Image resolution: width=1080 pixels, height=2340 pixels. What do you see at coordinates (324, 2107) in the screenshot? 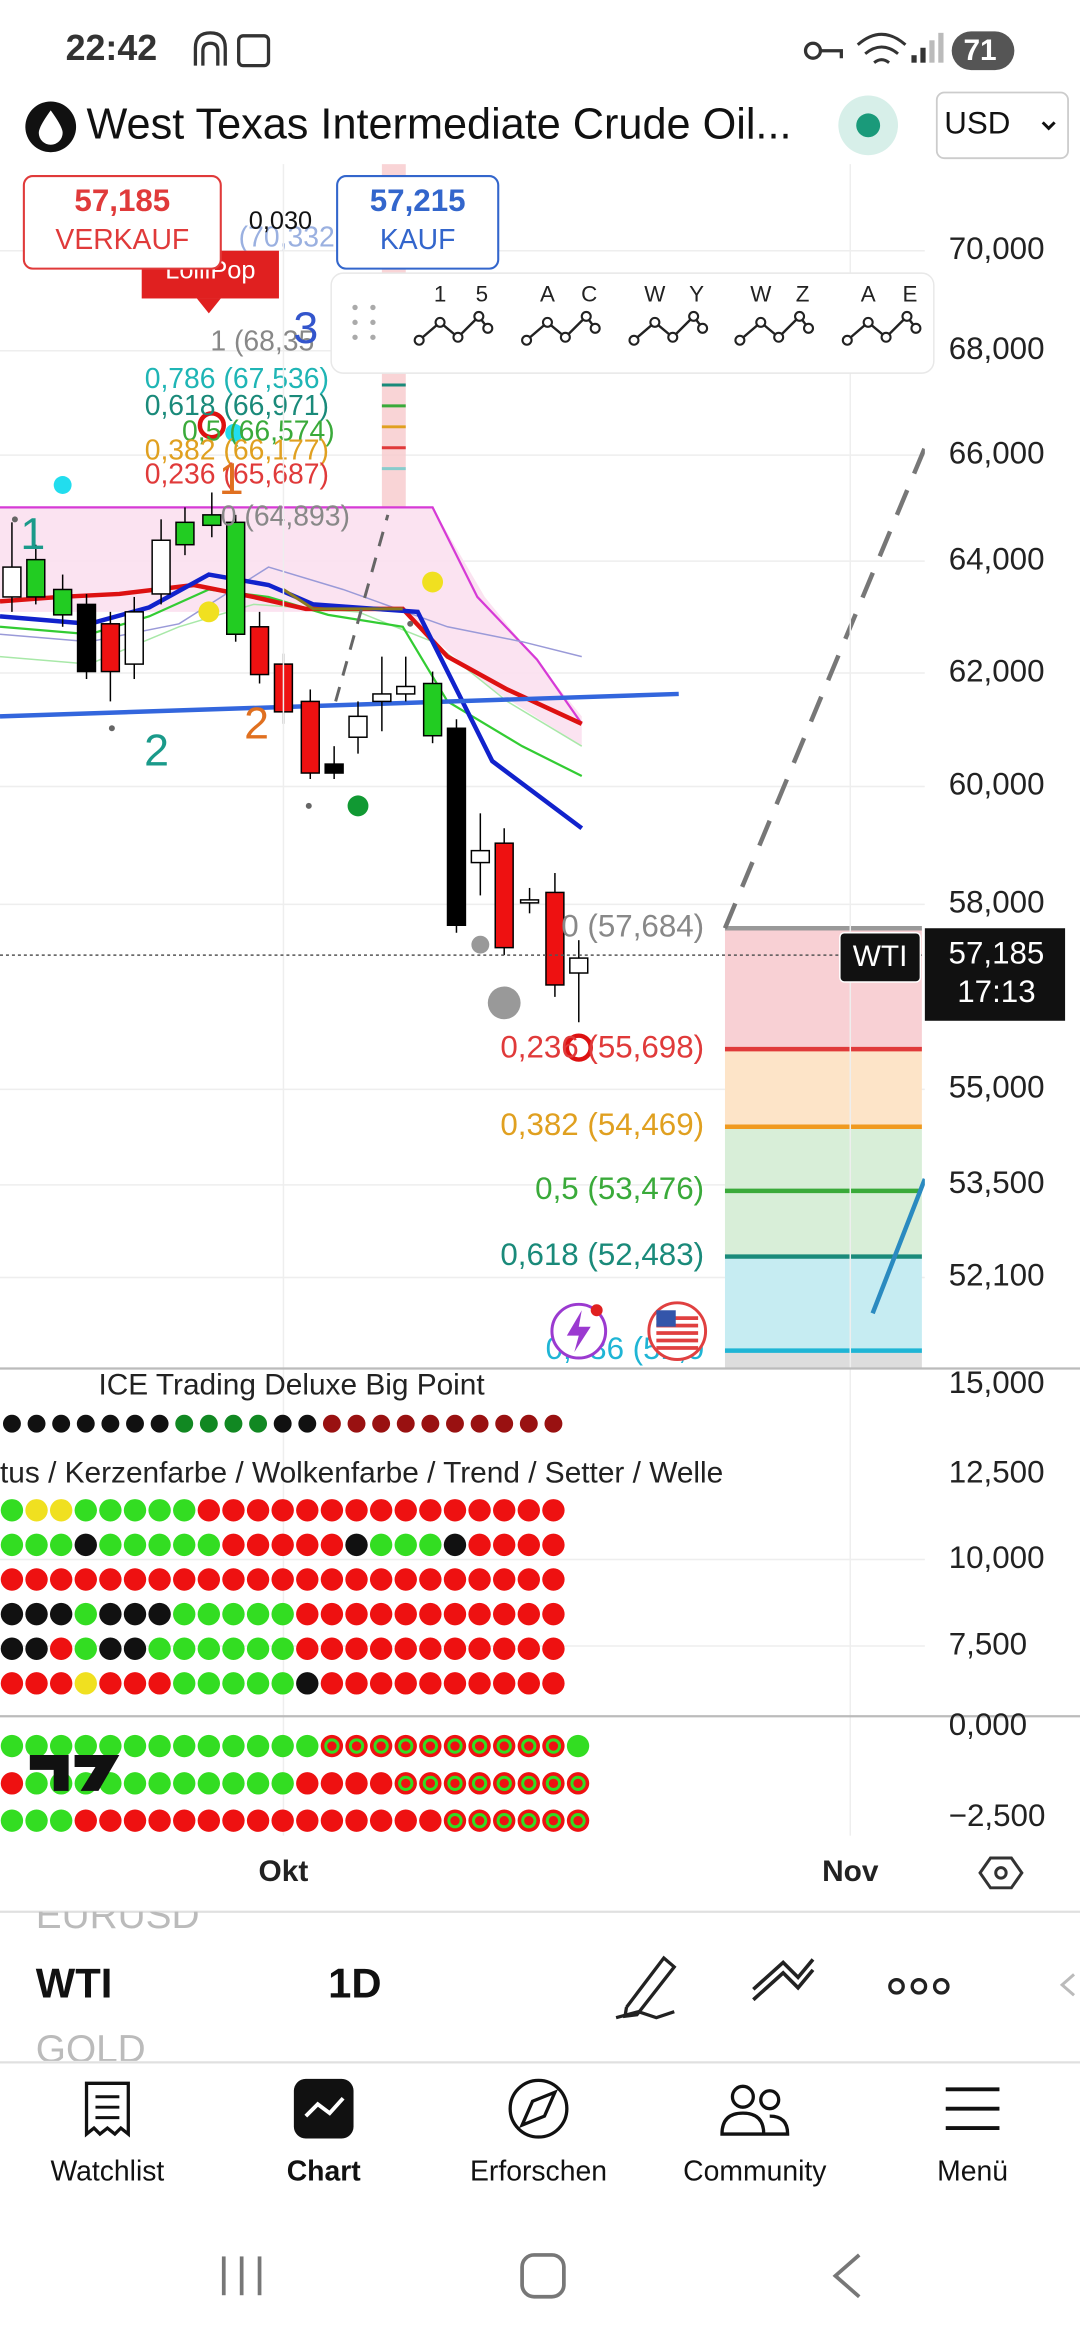
I see `nav-icon-line` at bounding box center [324, 2107].